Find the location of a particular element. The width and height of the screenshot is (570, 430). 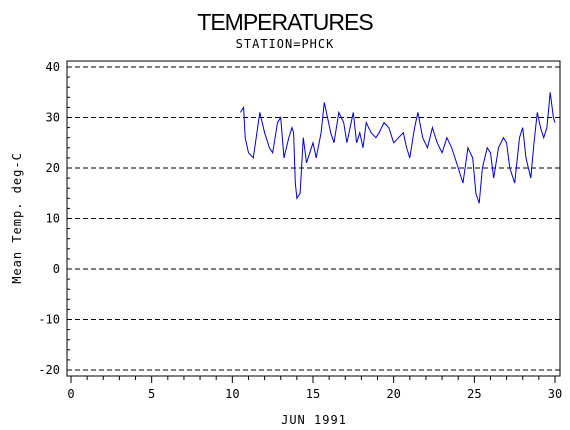

x-tick-label: 5 is located at coordinates (151, 394).